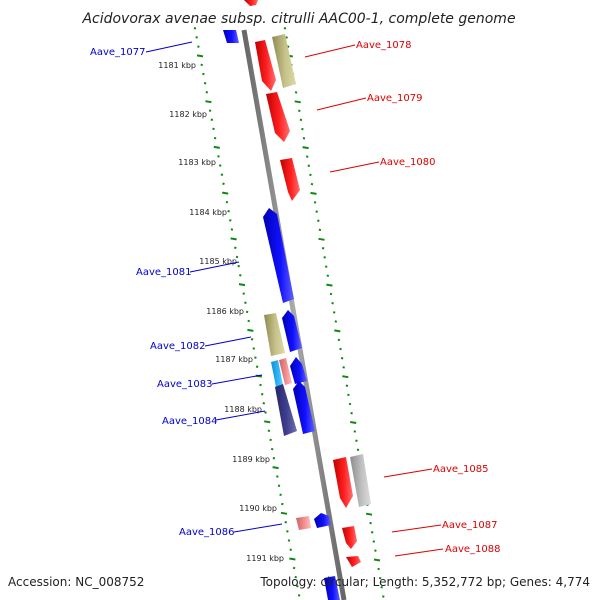 Image resolution: width=600 pixels, height=600 pixels. What do you see at coordinates (197, 162) in the screenshot?
I see `kbp-tick-1183: 1183 kbp` at bounding box center [197, 162].